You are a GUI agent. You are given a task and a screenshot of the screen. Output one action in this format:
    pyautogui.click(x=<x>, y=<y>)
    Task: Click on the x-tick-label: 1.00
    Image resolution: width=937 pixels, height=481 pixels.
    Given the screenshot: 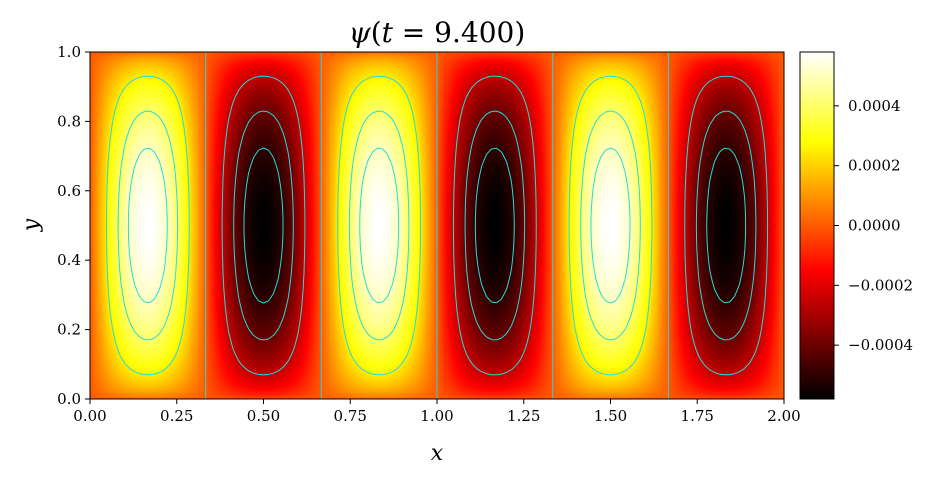 What is the action you would take?
    pyautogui.click(x=436, y=416)
    